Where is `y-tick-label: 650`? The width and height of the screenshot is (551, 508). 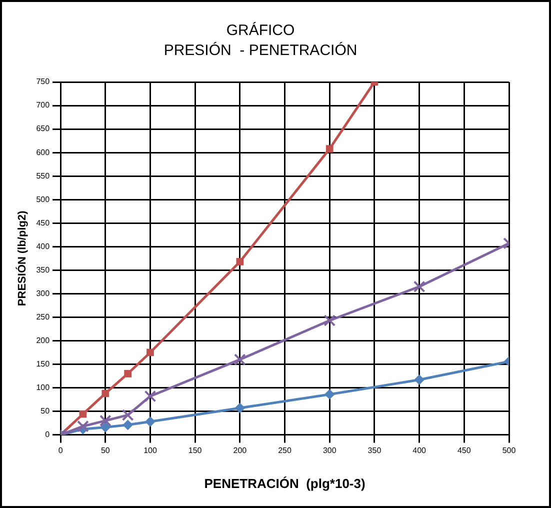 y-tick-label: 650 is located at coordinates (43, 129).